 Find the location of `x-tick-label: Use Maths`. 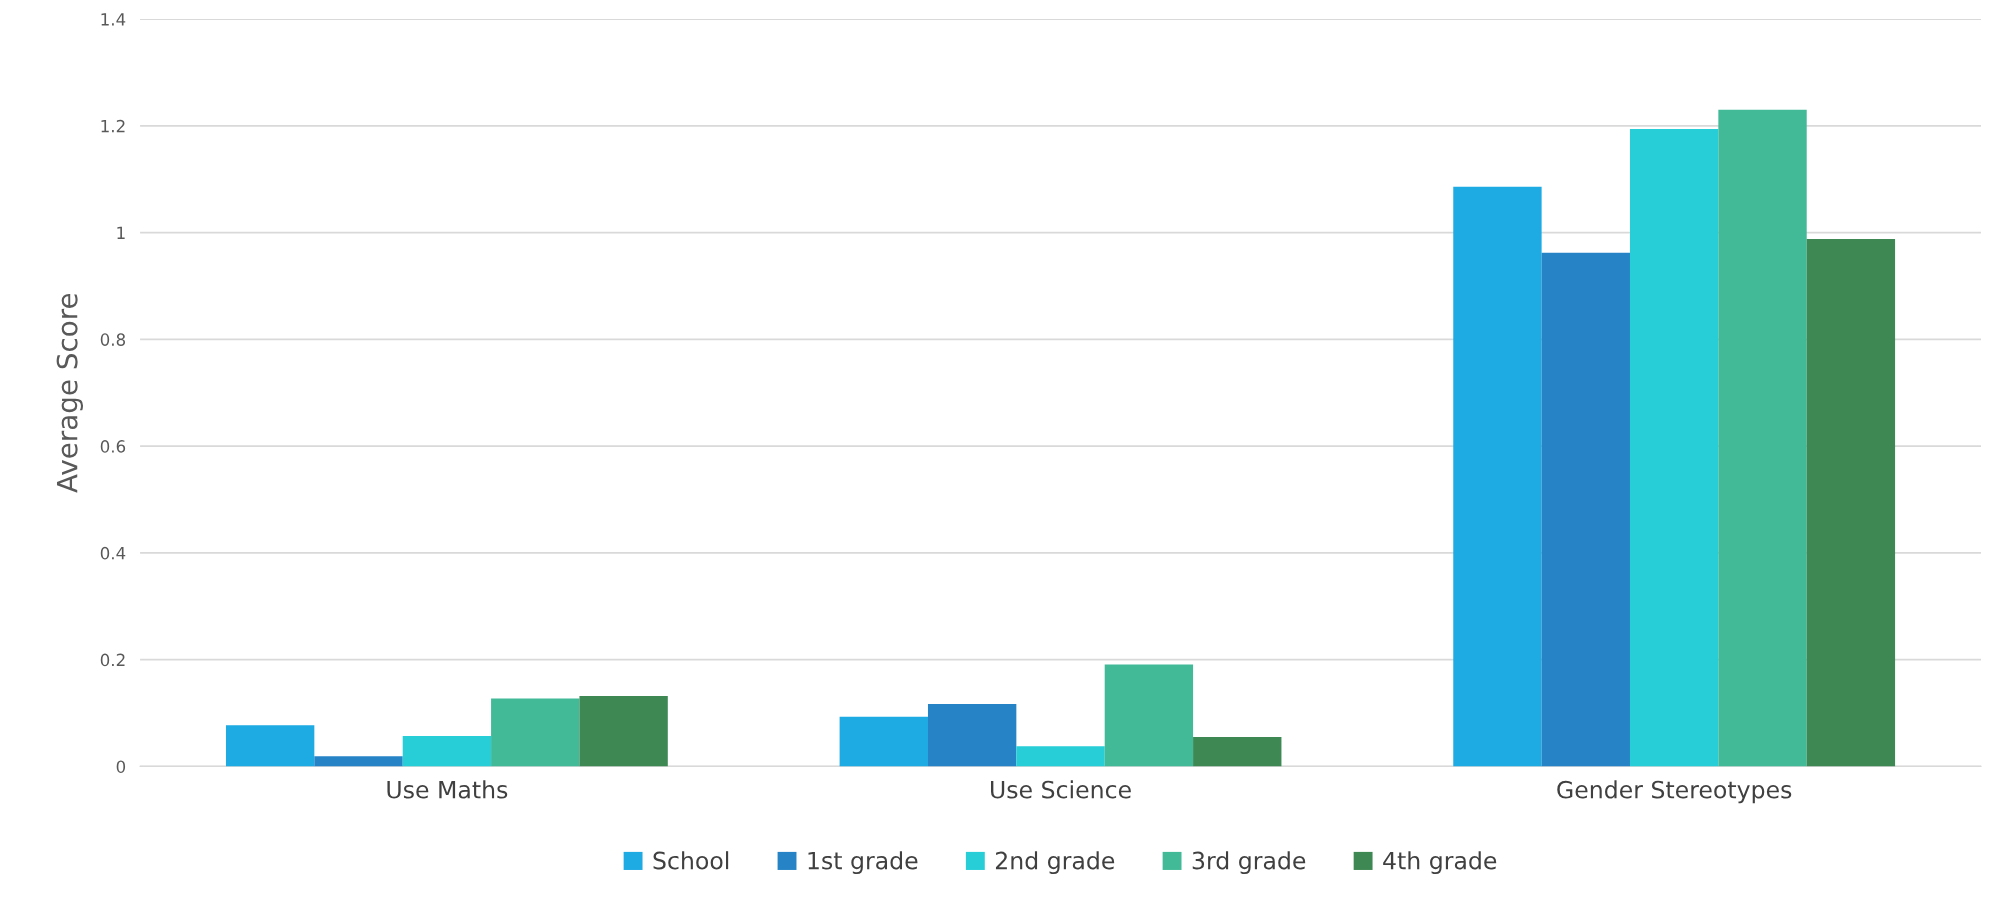

x-tick-label: Use Maths is located at coordinates (447, 789).